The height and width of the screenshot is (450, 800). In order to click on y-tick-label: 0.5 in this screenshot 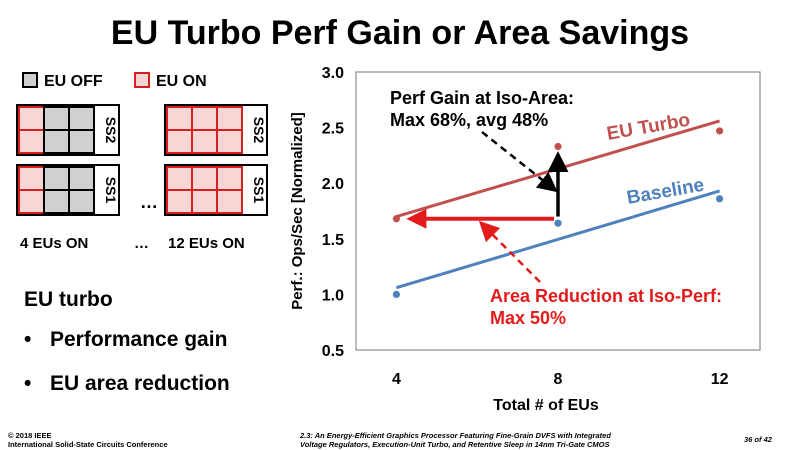, I will do `click(333, 351)`.